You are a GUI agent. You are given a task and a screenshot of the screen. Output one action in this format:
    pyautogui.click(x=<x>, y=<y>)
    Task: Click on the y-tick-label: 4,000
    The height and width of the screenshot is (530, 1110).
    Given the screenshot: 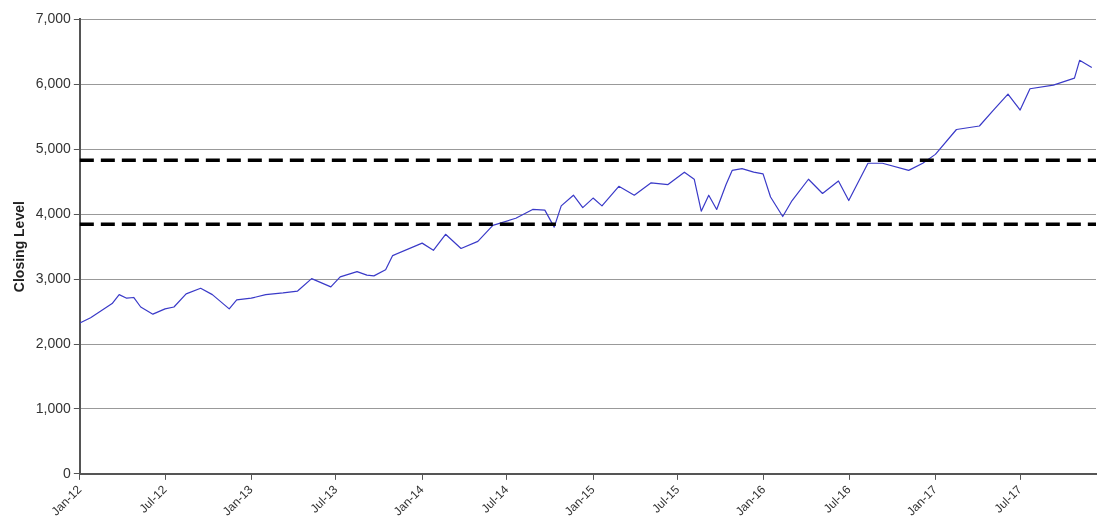 What is the action you would take?
    pyautogui.click(x=53, y=213)
    